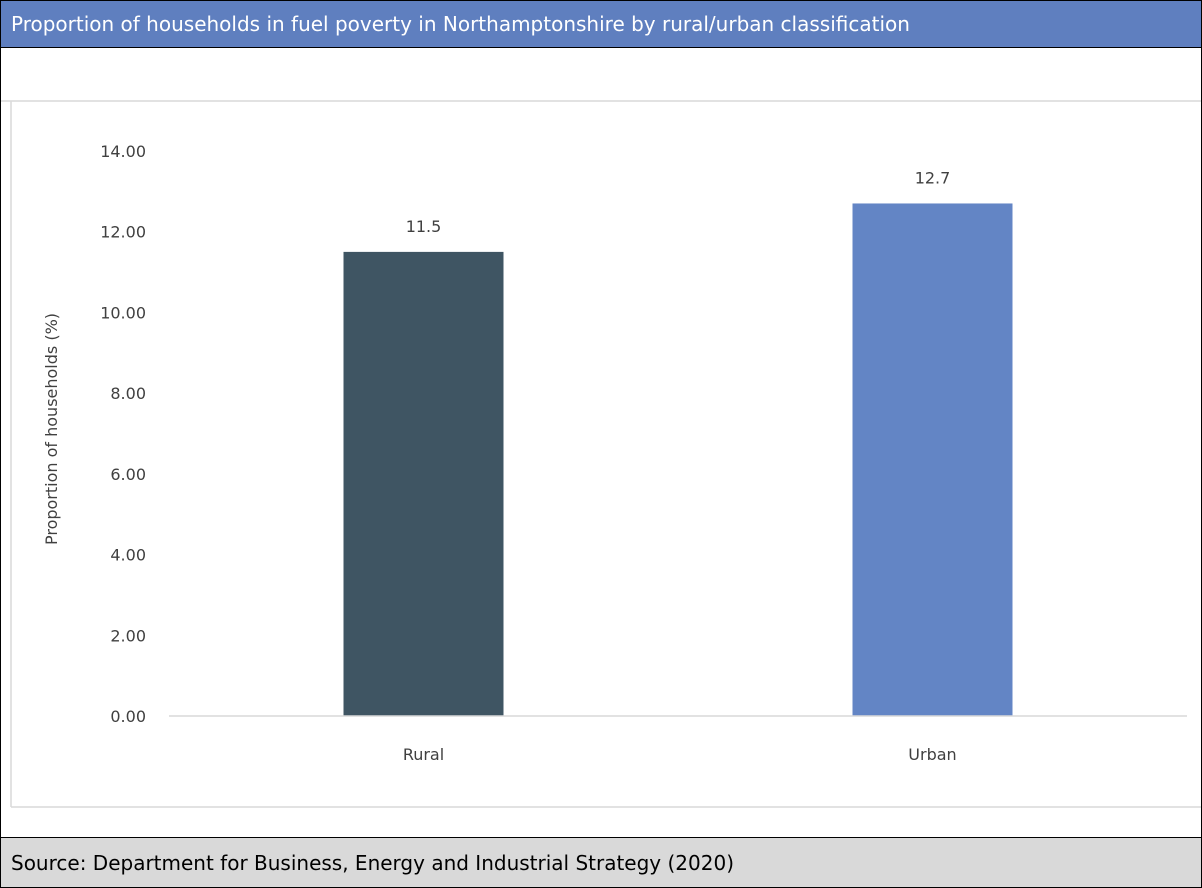  I want to click on y-tick-label: 10.00, so click(123, 312).